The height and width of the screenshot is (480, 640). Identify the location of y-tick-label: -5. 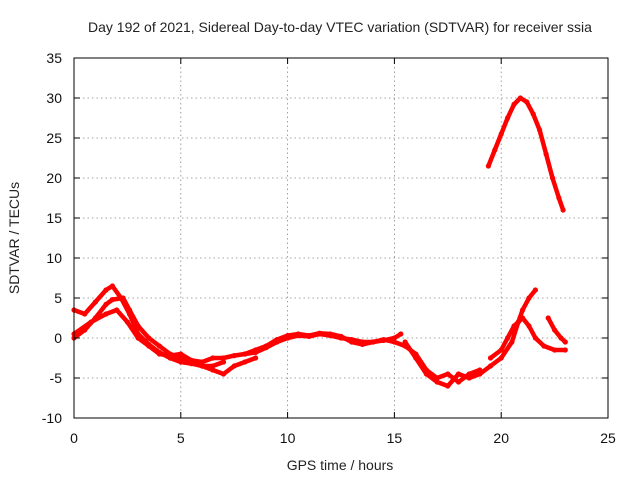
(56, 378).